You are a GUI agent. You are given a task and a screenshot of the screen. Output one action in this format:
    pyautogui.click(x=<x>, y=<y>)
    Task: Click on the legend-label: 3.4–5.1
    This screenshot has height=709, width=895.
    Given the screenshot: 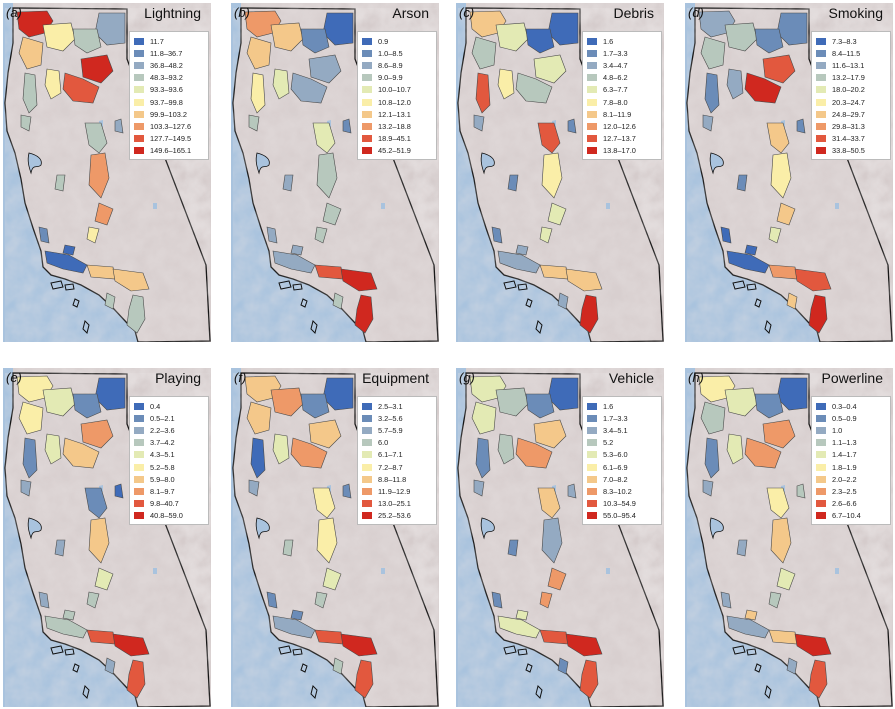 What is the action you would take?
    pyautogui.click(x=615, y=430)
    